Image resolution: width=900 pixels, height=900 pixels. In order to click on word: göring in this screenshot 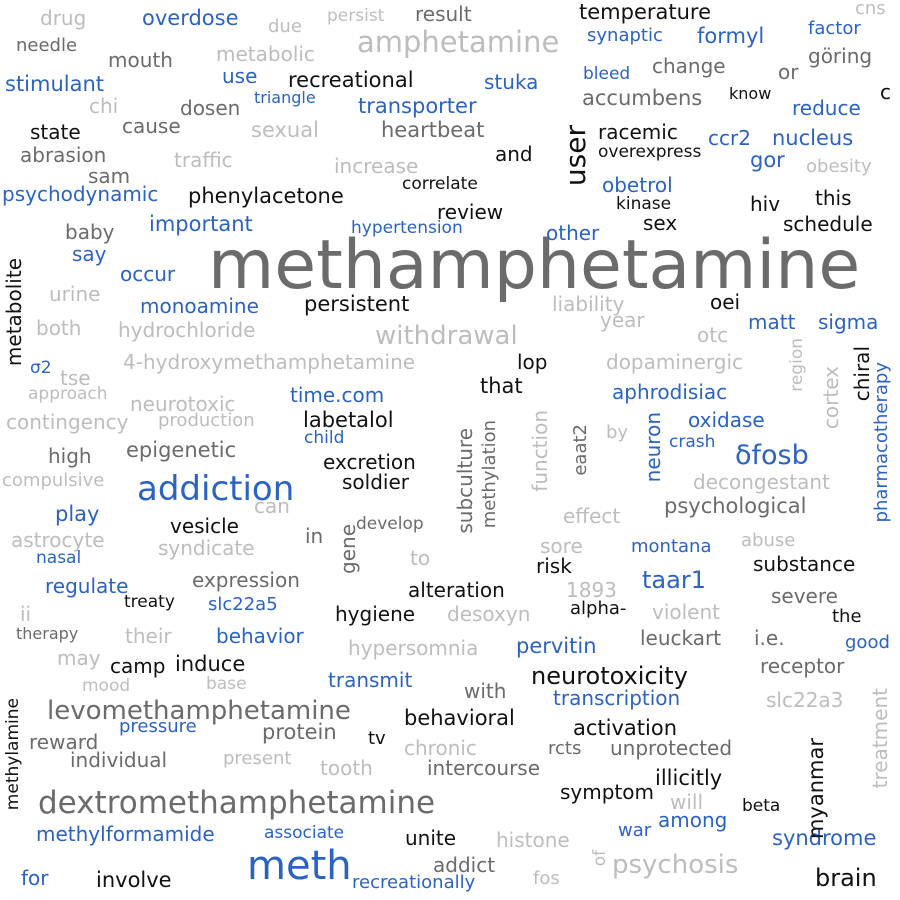, I will do `click(840, 56)`.